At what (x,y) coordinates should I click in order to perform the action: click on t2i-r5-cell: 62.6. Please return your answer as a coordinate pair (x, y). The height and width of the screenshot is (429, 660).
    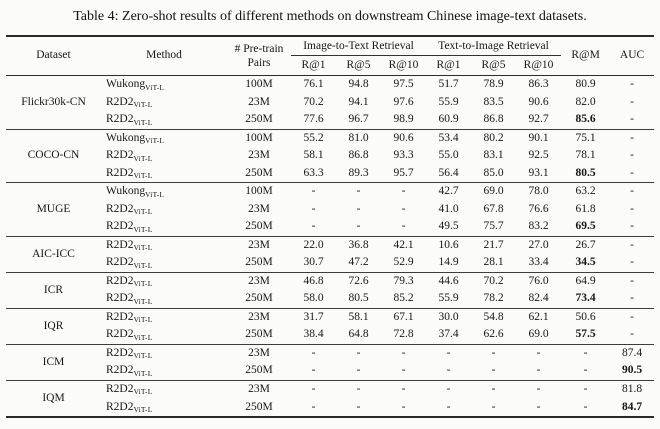
    Looking at the image, I should click on (493, 334).